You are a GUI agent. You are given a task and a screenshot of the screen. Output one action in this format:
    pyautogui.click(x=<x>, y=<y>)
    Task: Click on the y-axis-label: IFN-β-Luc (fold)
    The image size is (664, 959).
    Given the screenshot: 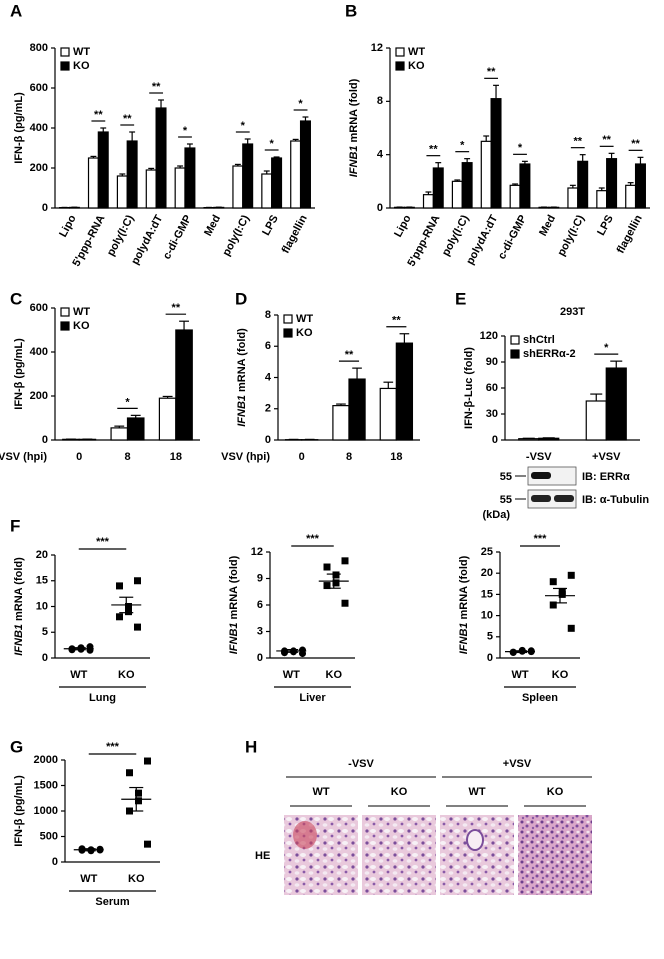 What is the action you would take?
    pyautogui.click(x=469, y=388)
    